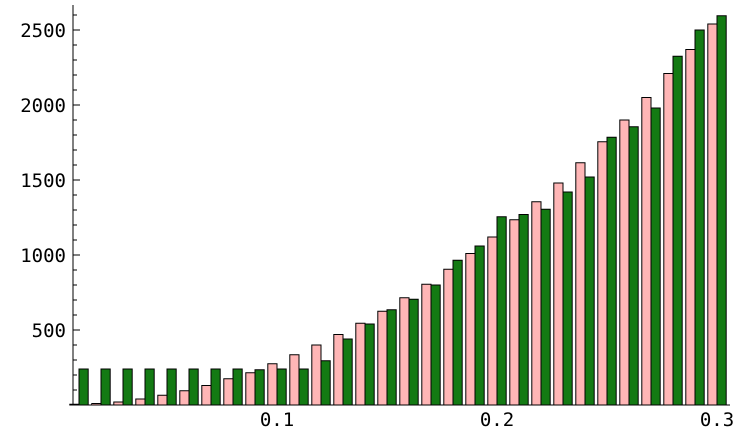  I want to click on y-tick-label-2500: 2500, so click(43, 31).